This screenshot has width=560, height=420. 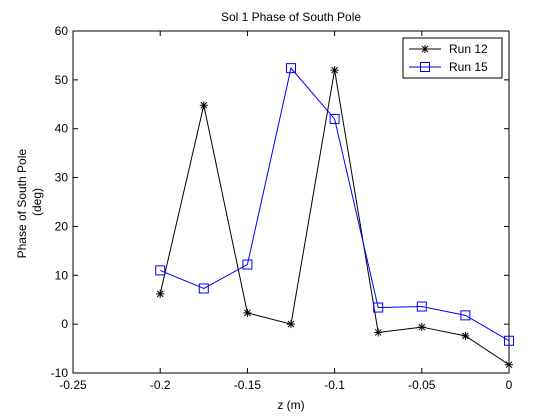 What do you see at coordinates (468, 49) in the screenshot?
I see `legend-label: Run 12` at bounding box center [468, 49].